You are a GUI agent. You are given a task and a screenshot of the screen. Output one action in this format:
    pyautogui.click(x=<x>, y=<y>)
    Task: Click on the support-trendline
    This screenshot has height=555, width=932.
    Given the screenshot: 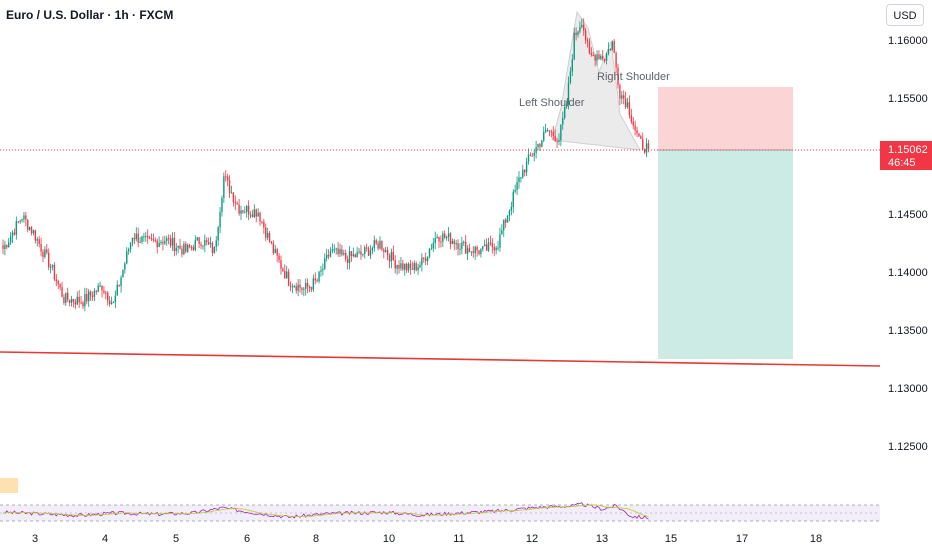 What is the action you would take?
    pyautogui.click(x=440, y=359)
    